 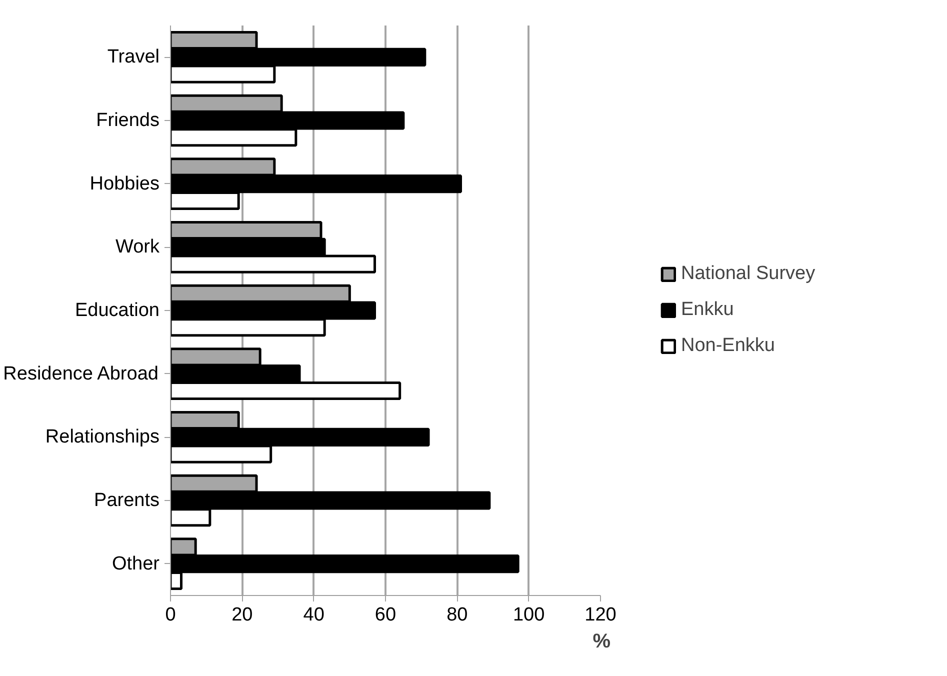 What do you see at coordinates (707, 310) in the screenshot?
I see `legend-label: Enkku` at bounding box center [707, 310].